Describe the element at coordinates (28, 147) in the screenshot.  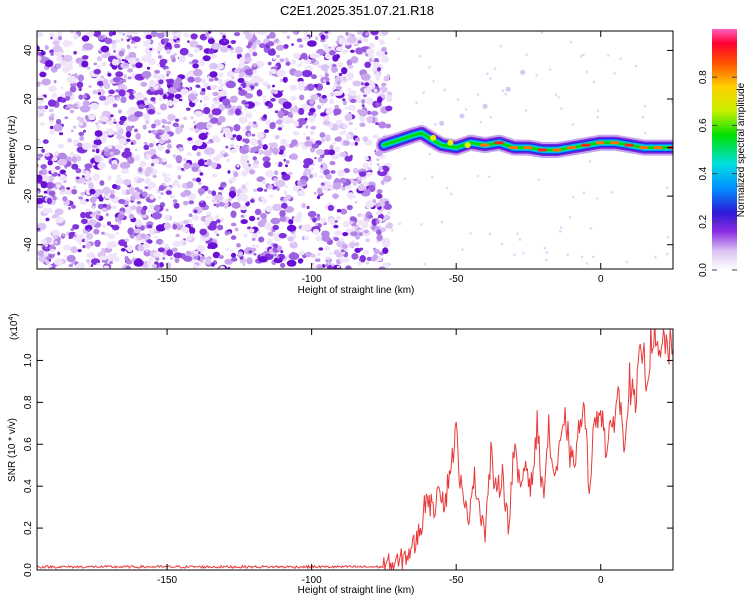
I see `y-tick-label: 0` at that location.